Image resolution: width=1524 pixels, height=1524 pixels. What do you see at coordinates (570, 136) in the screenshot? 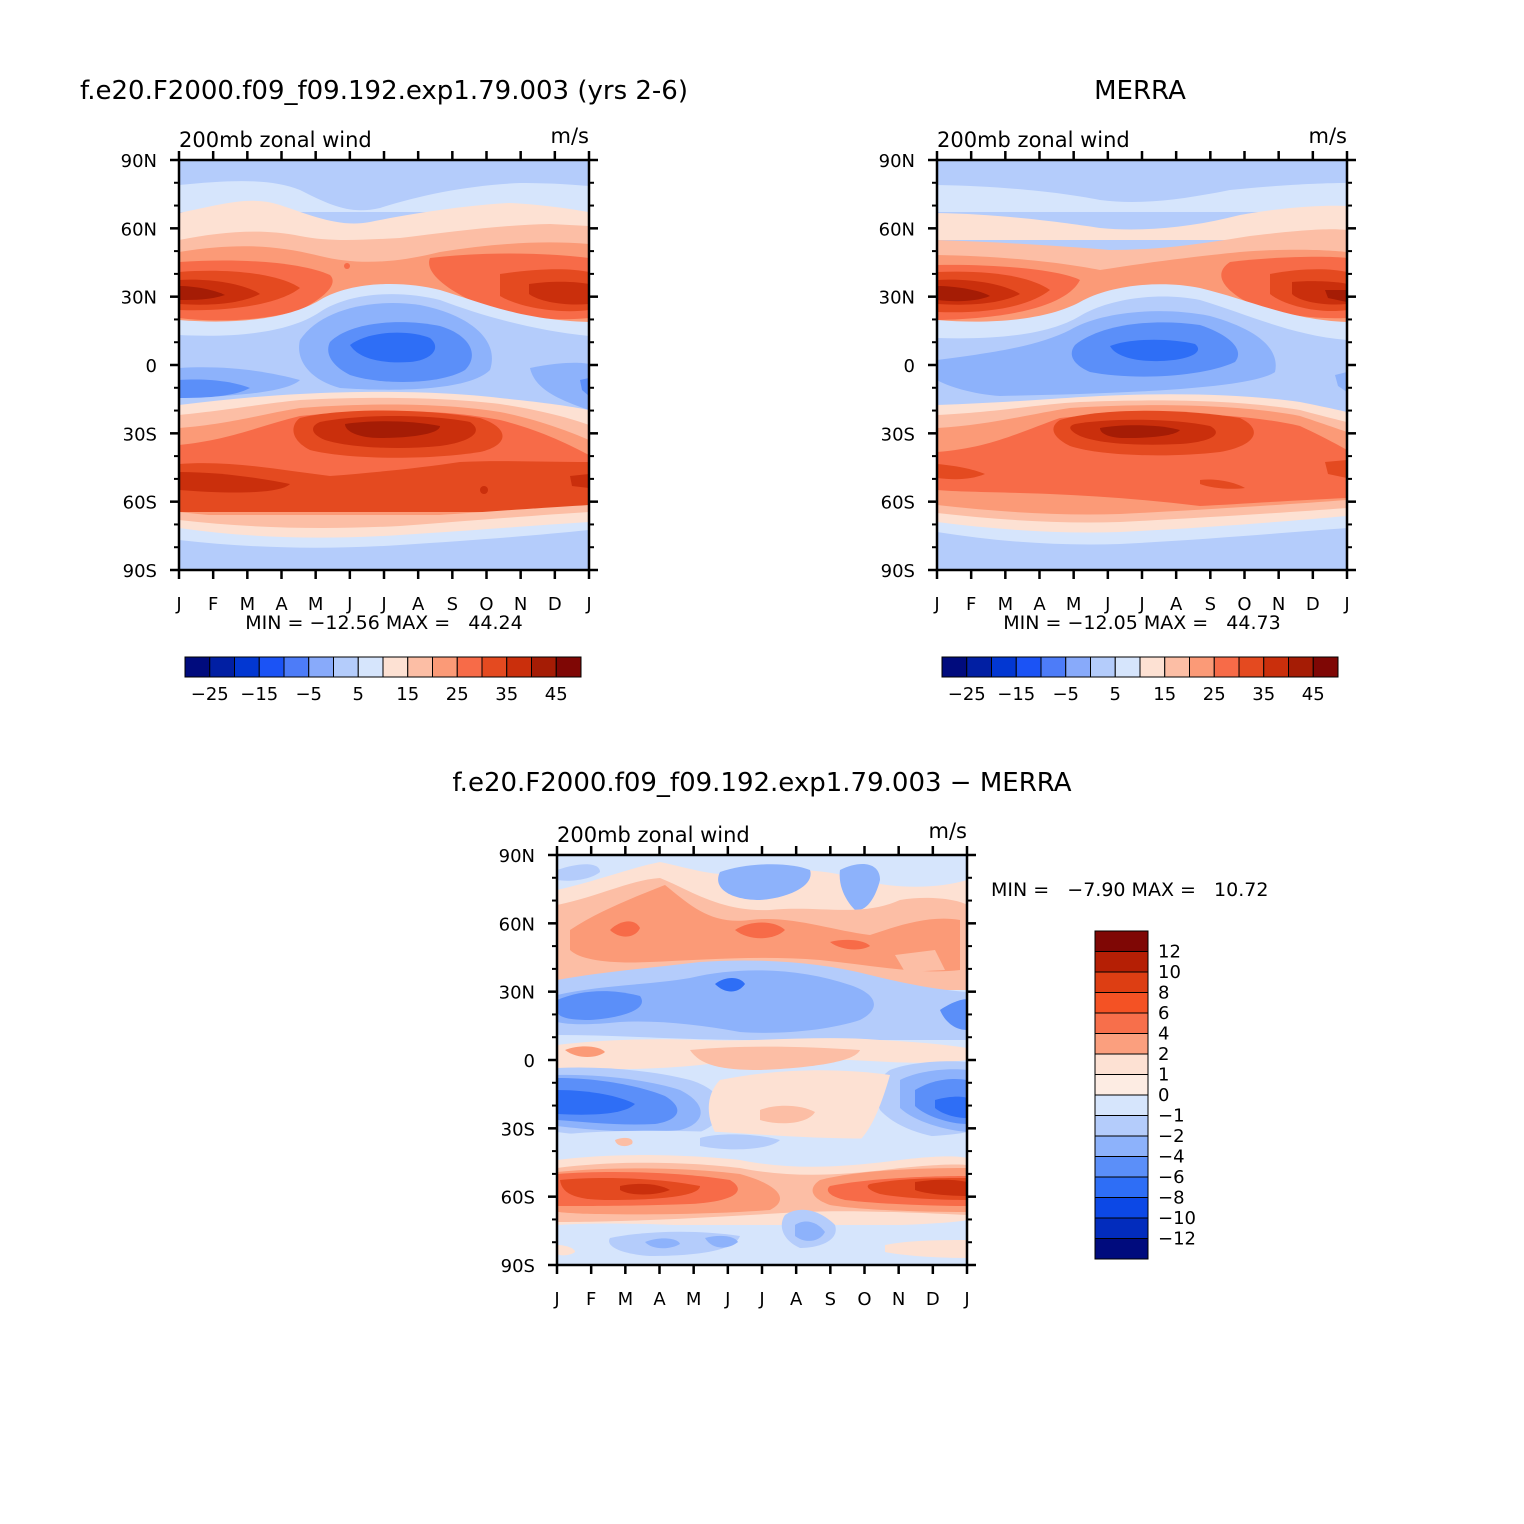
I see `panel-model-units: m/s` at bounding box center [570, 136].